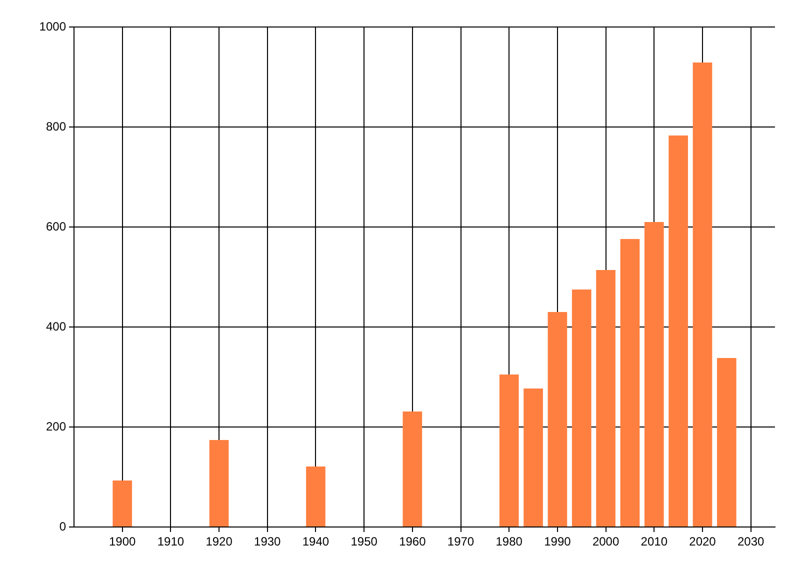  I want to click on x-tick-label: 2020, so click(702, 541).